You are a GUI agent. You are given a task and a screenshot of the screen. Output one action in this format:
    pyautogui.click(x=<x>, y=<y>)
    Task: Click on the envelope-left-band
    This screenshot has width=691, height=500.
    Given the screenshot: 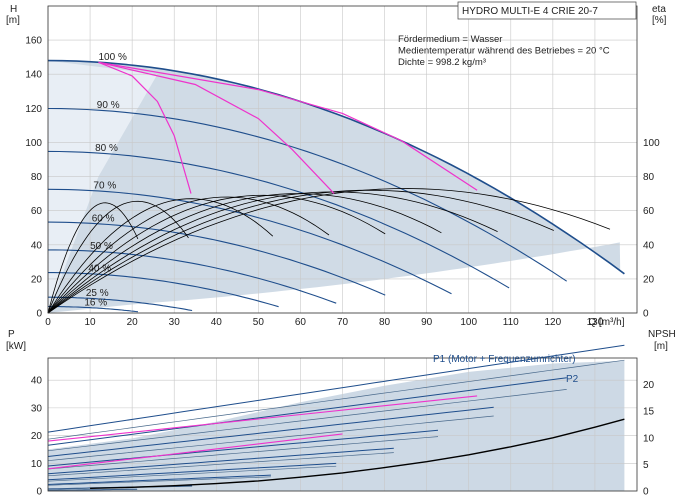 What is the action you would take?
    pyautogui.click(x=103, y=187)
    